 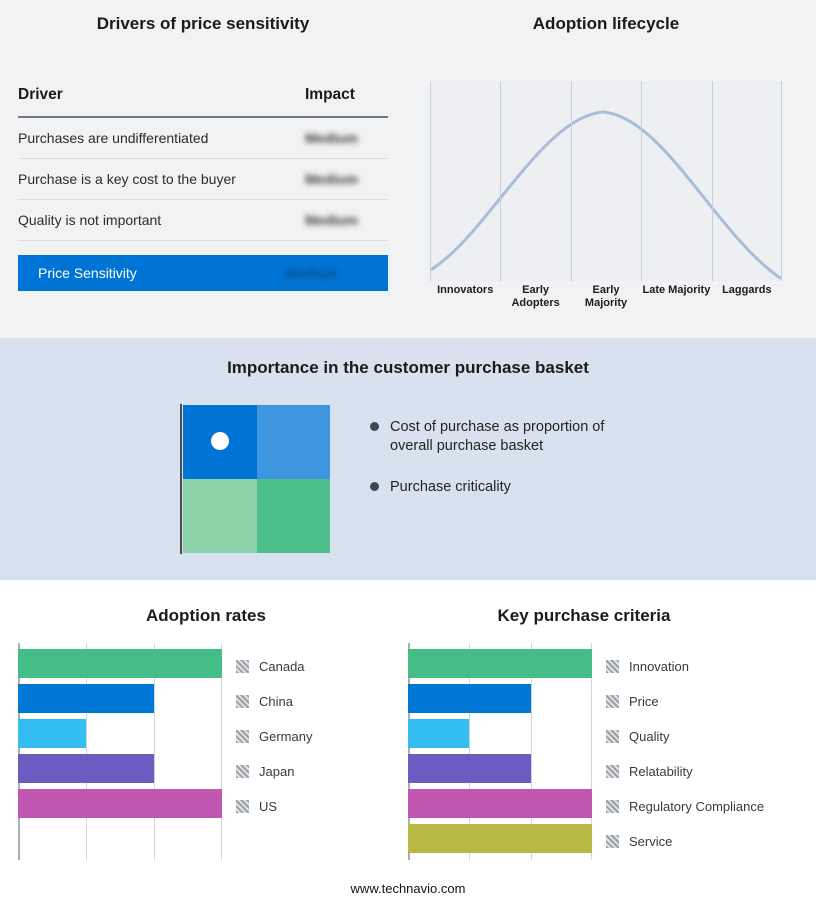 What do you see at coordinates (584, 615) in the screenshot?
I see `key-purchase-criteria-title: Key purchase criteria` at bounding box center [584, 615].